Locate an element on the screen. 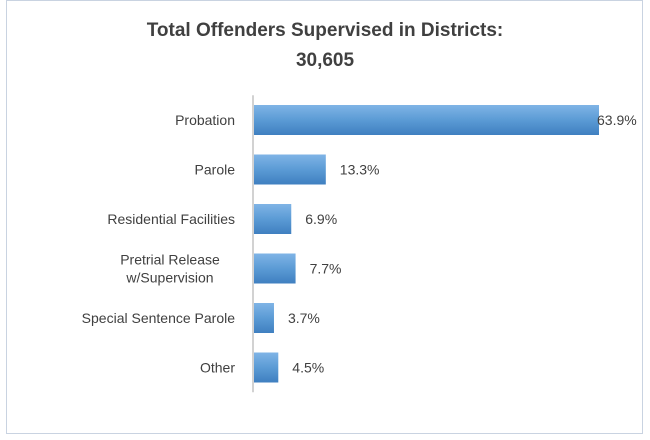 The width and height of the screenshot is (650, 440). chart-subtitle: 30,605 is located at coordinates (325, 60).